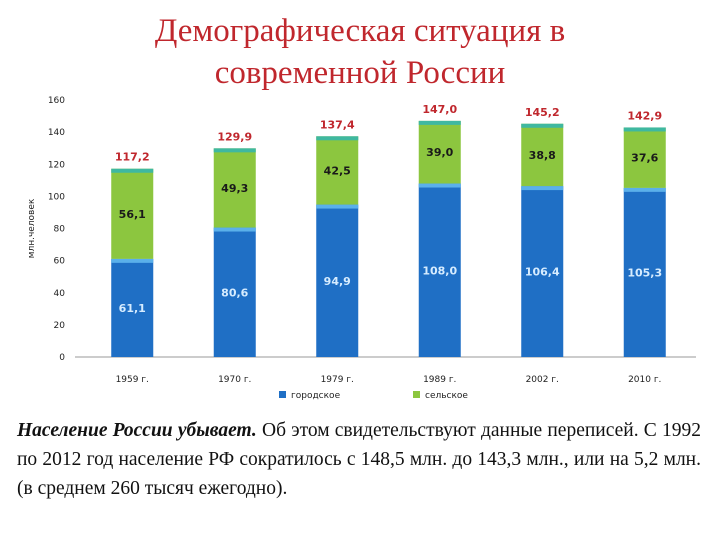 The image size is (720, 540). Describe the element at coordinates (644, 115) in the screenshot. I see `bar-total-label: 142,9` at that location.